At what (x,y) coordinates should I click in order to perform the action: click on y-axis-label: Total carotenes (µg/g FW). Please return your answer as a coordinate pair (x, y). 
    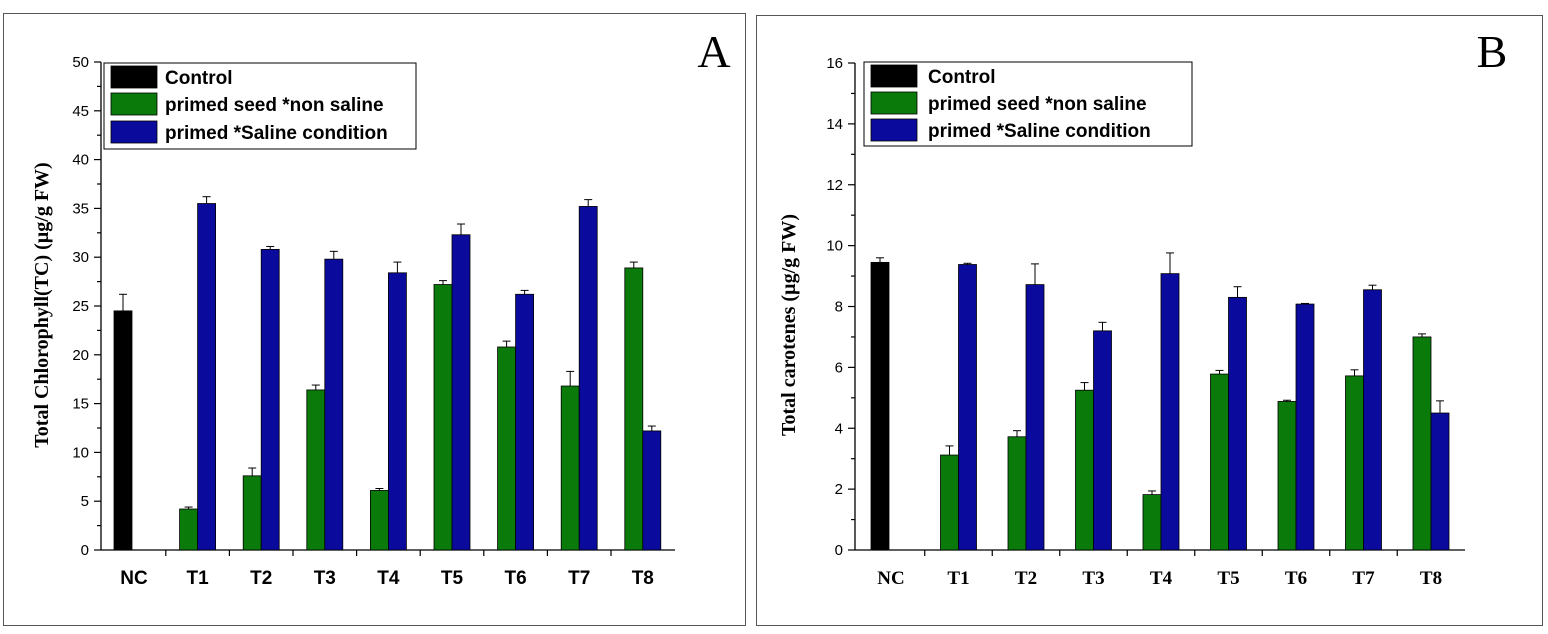
    Looking at the image, I should click on (789, 325).